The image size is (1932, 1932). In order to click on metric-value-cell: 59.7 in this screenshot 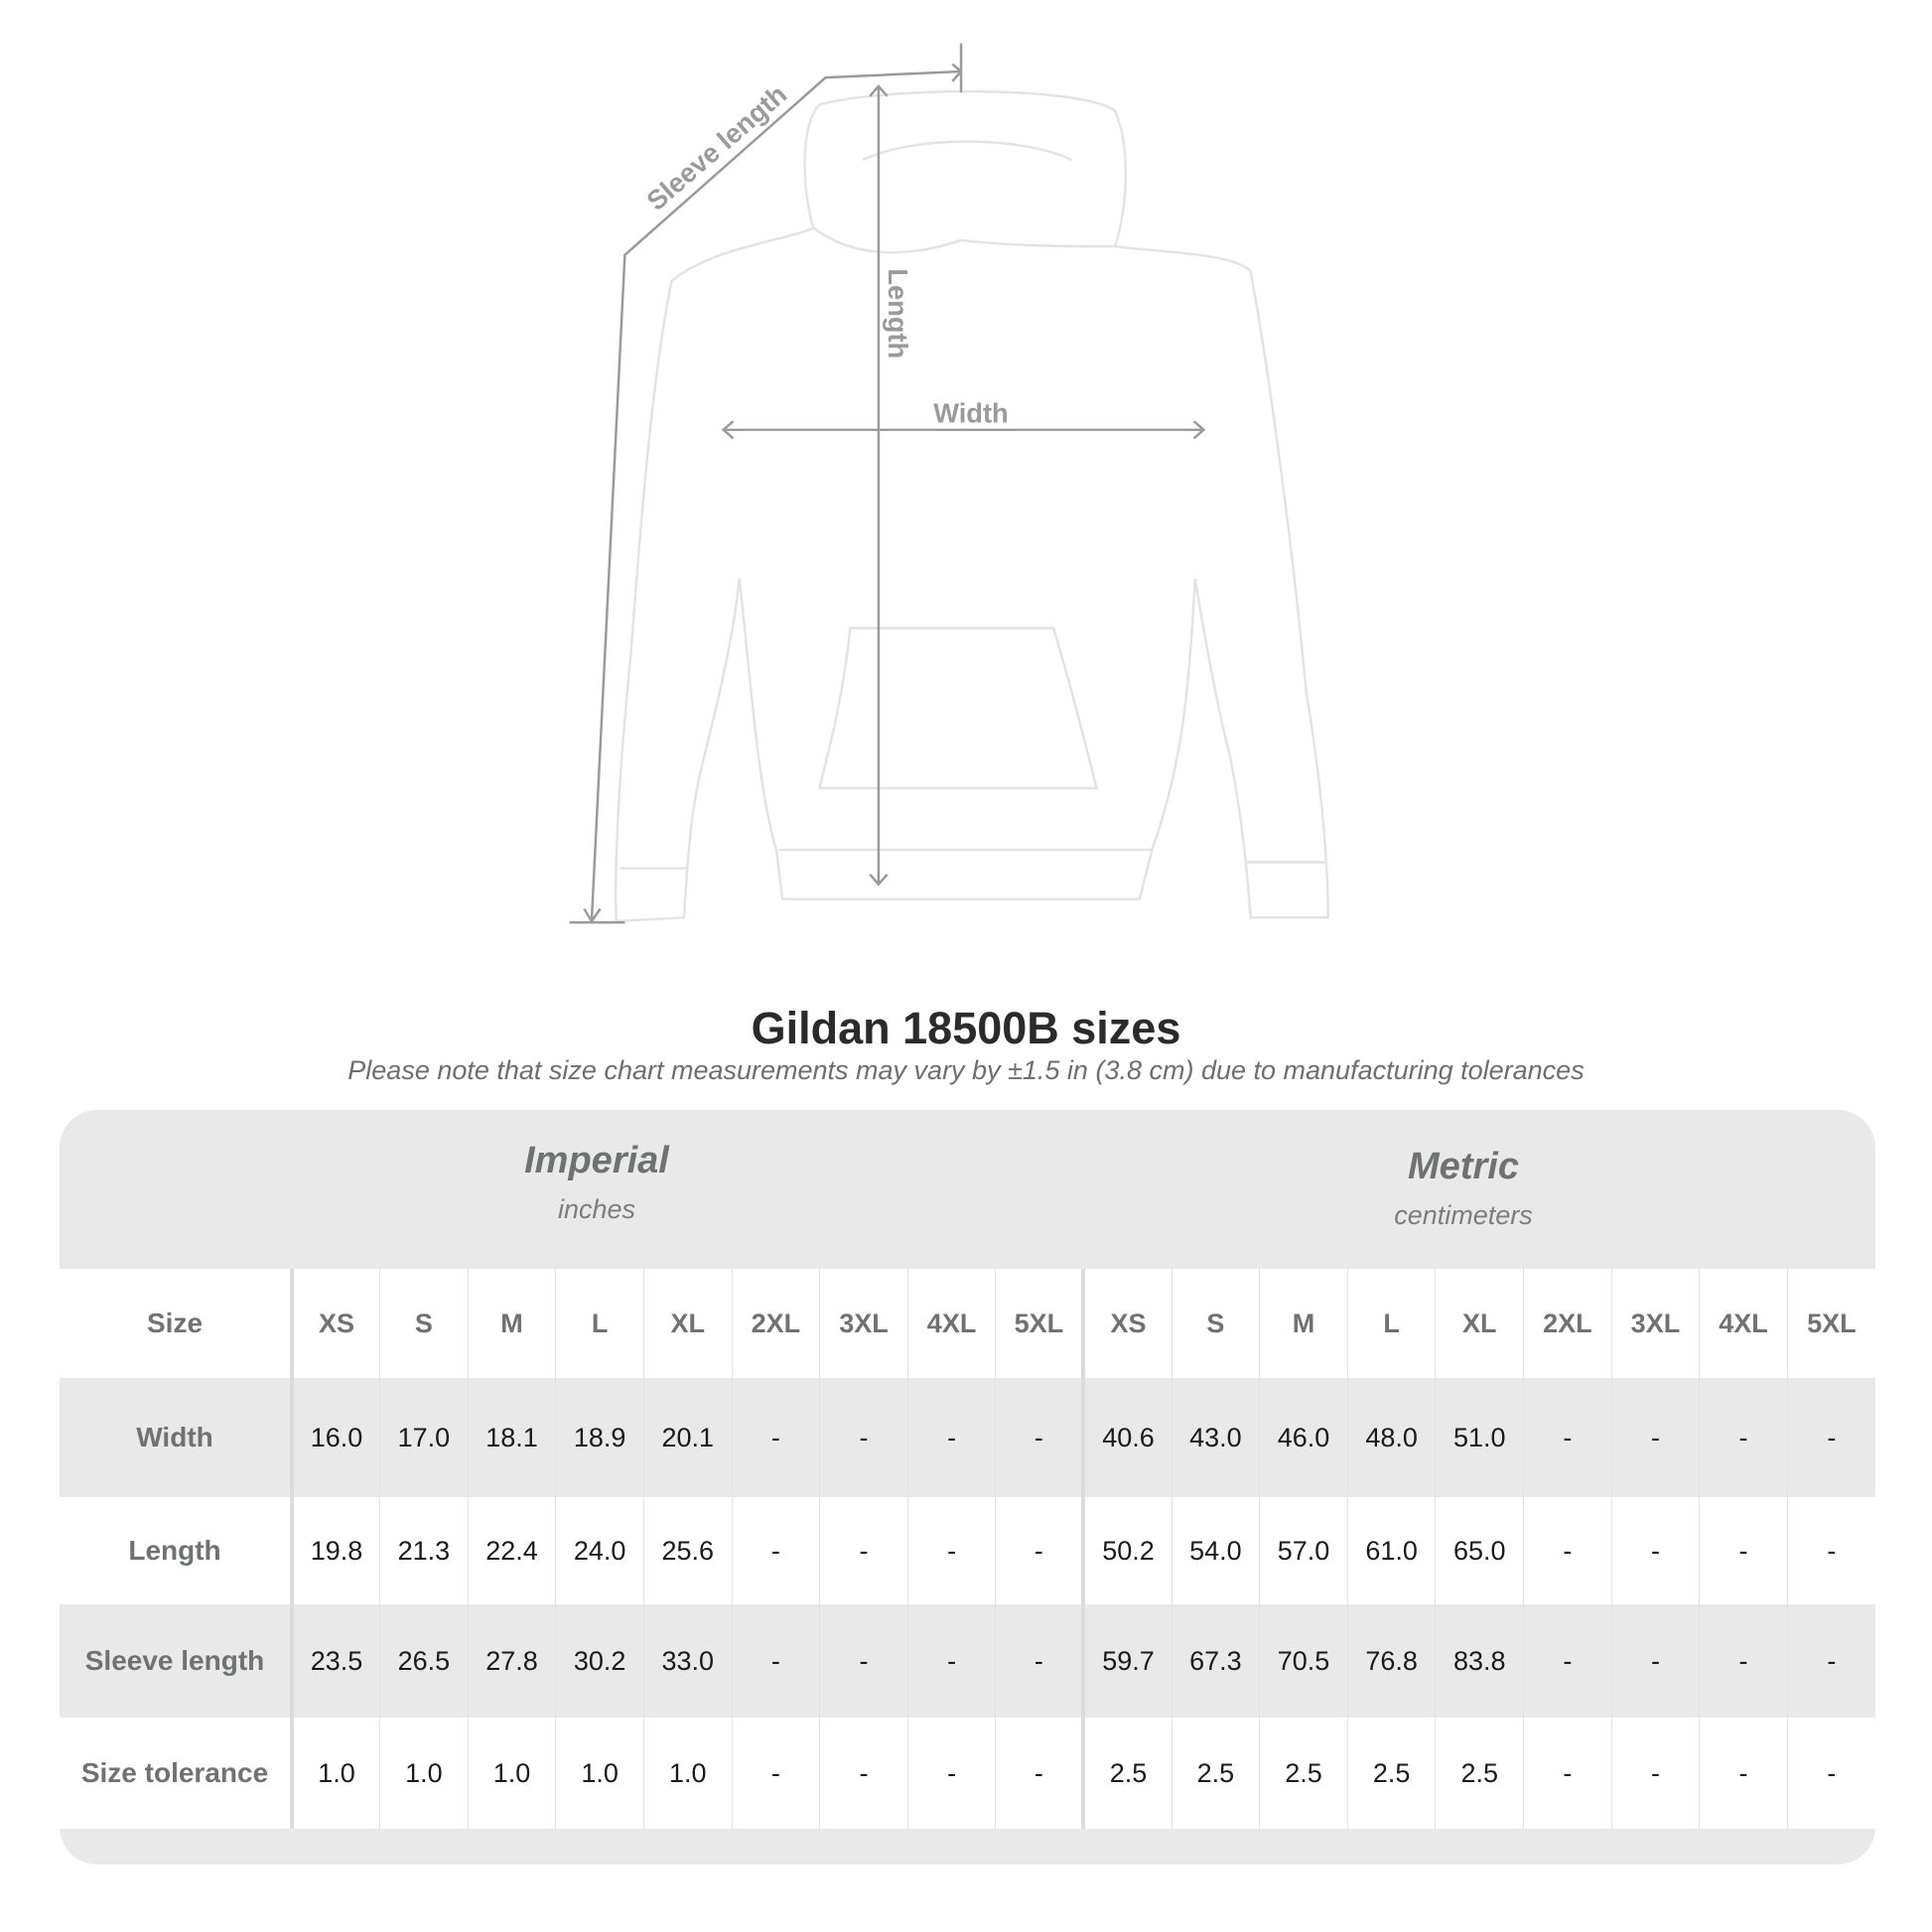, I will do `click(1127, 1661)`.